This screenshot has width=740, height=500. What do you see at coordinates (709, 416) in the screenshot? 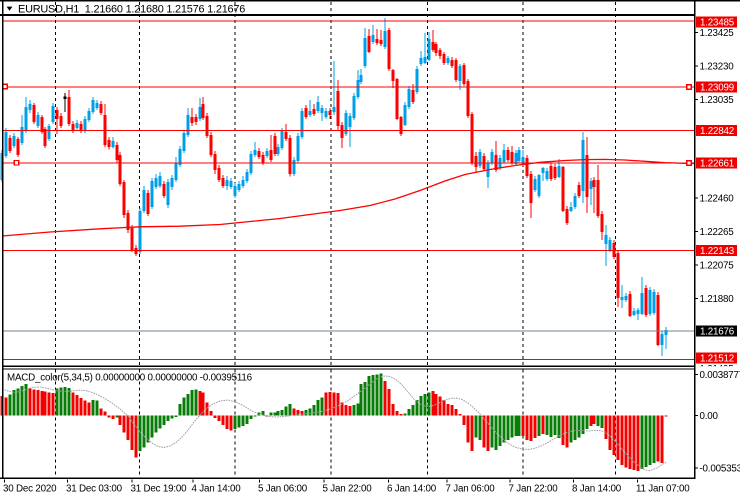
I see `svg-text: 0.00` at bounding box center [709, 416].